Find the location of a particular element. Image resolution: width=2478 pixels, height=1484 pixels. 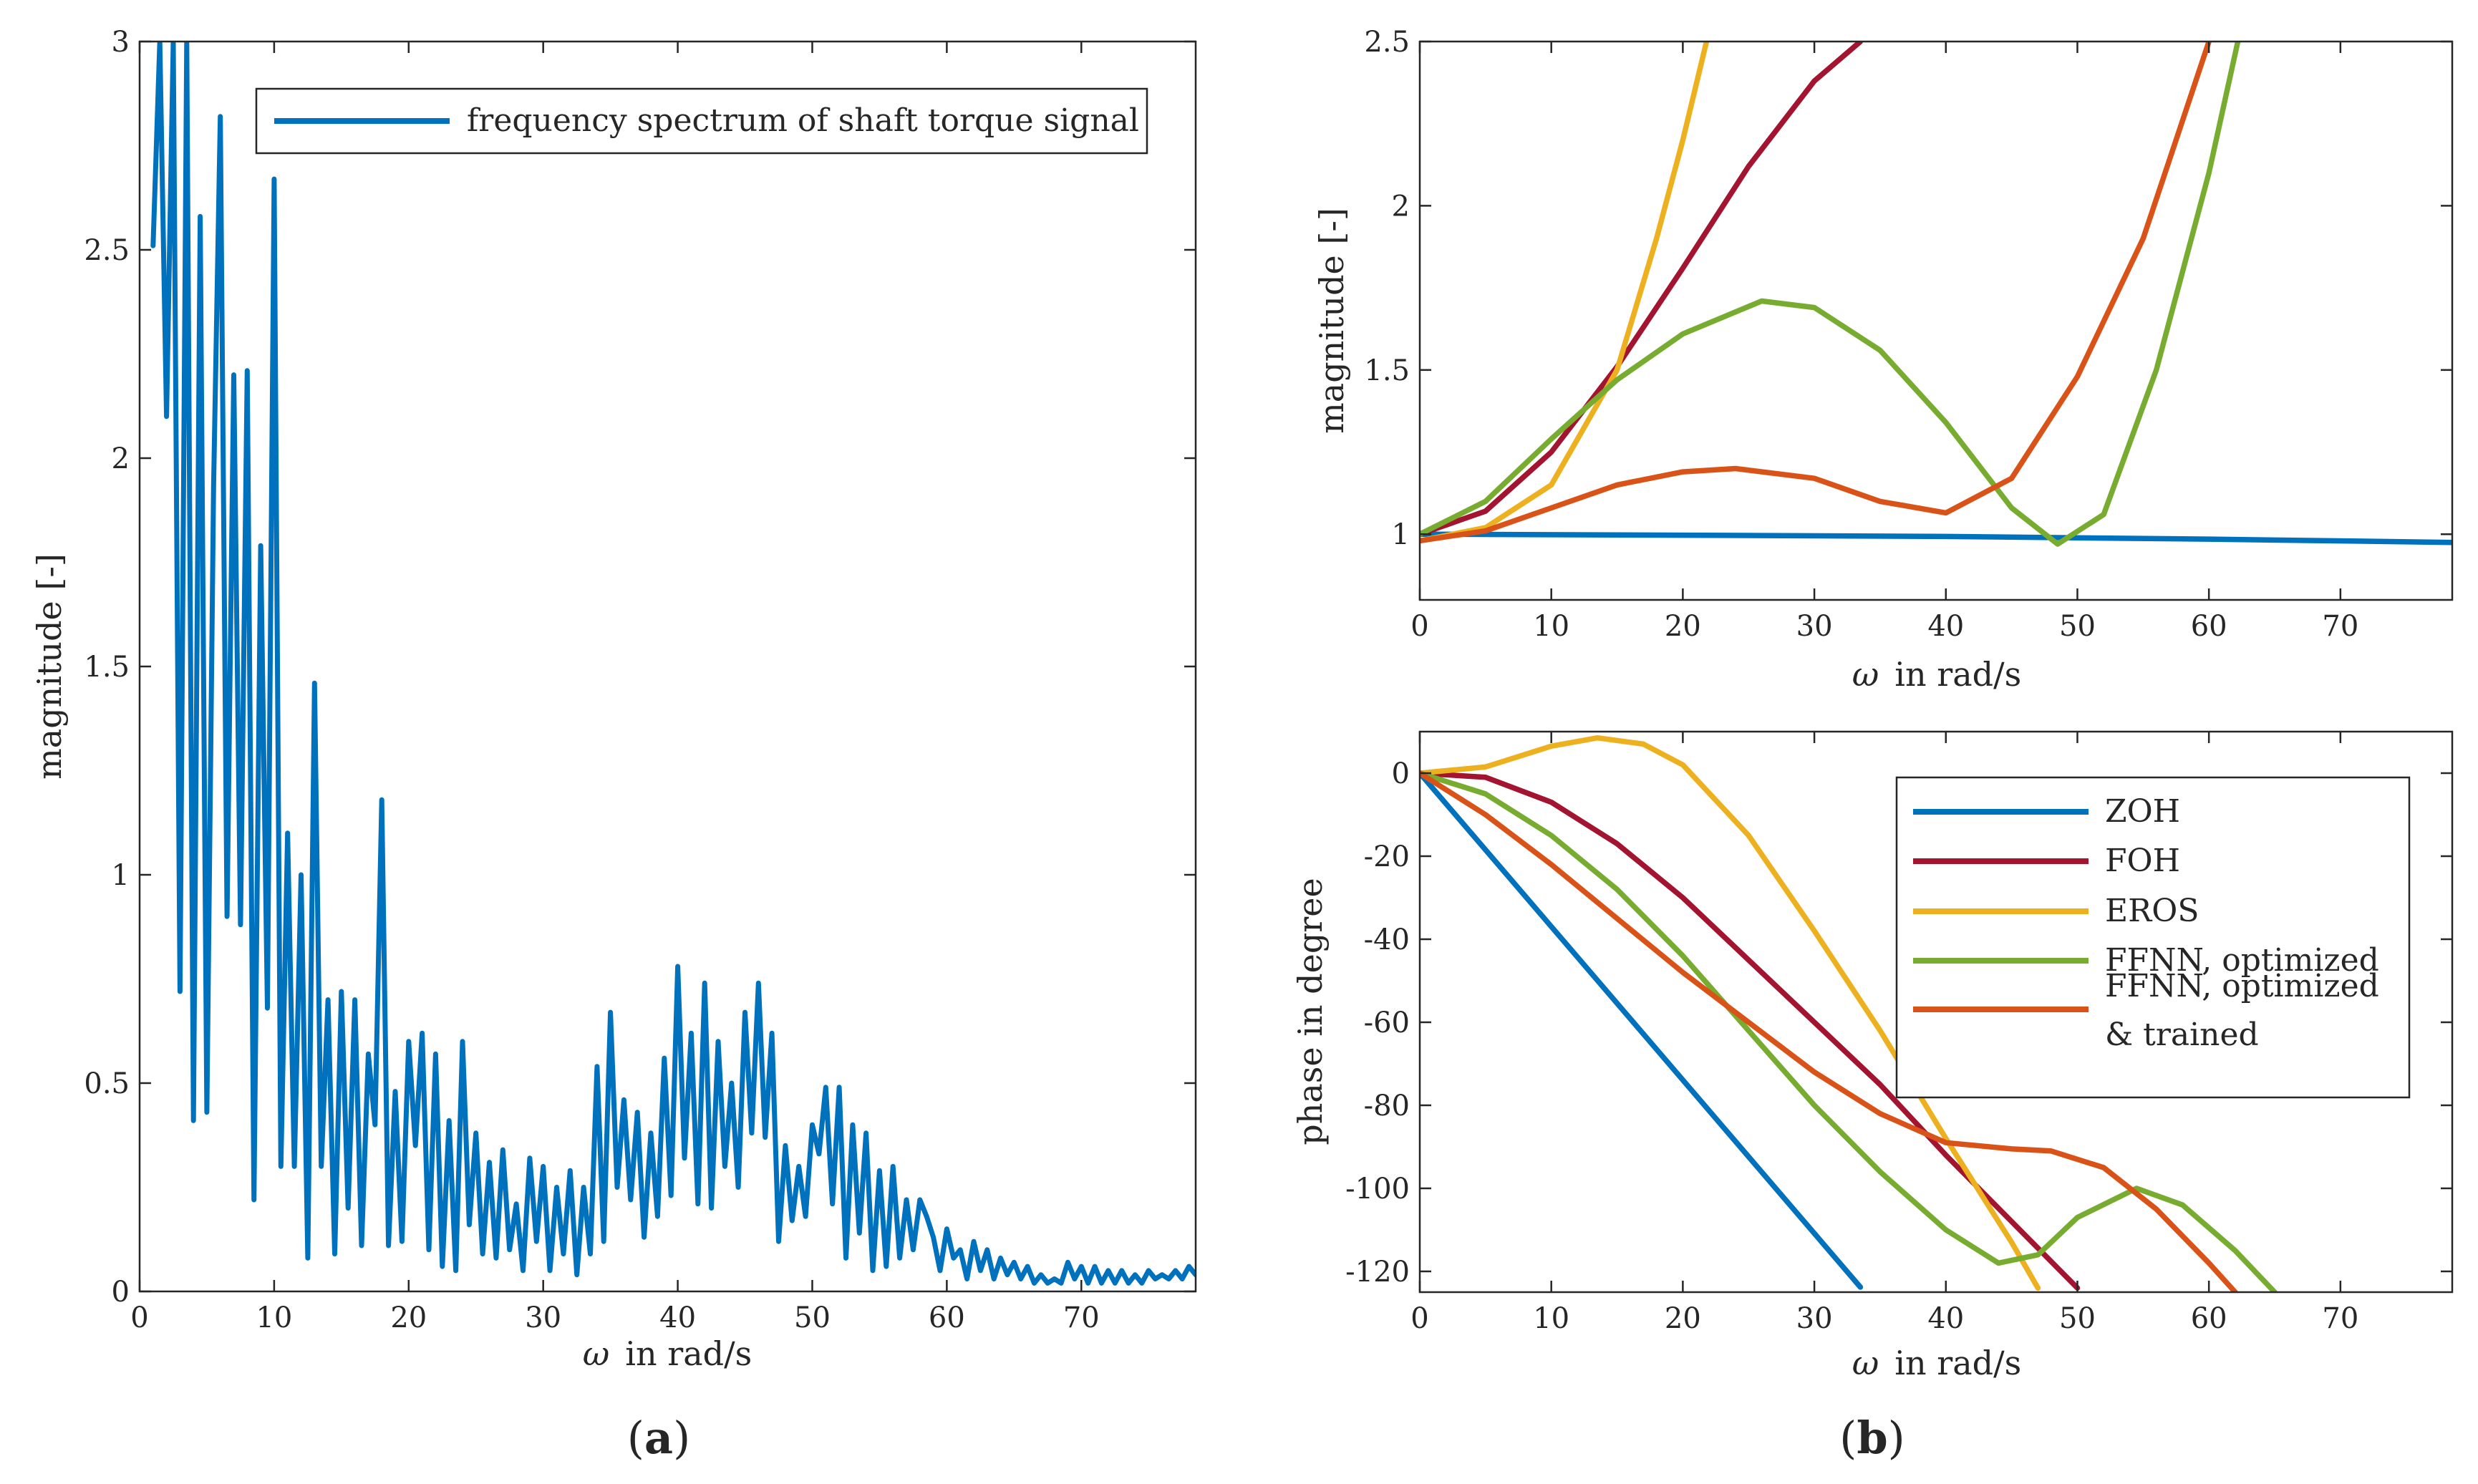

chart-b-top-xlabel-symbol: ω is located at coordinates (1865, 674).